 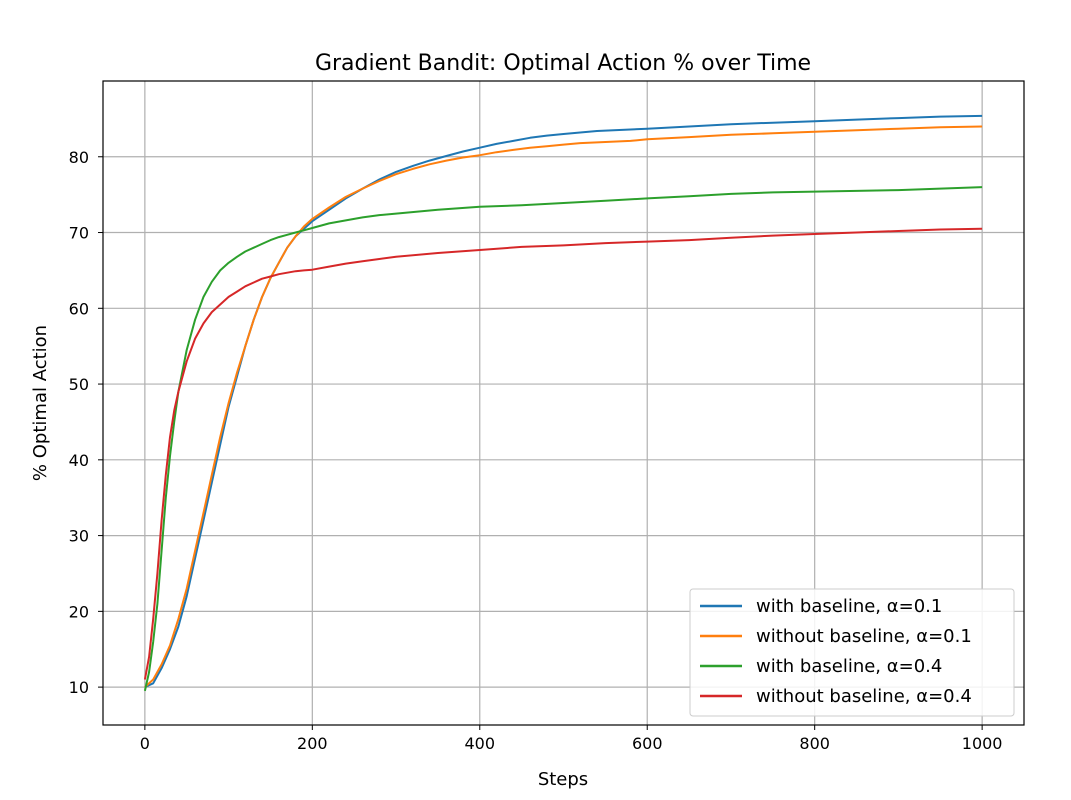 I want to click on x-tick-label: 200, so click(x=312, y=743).